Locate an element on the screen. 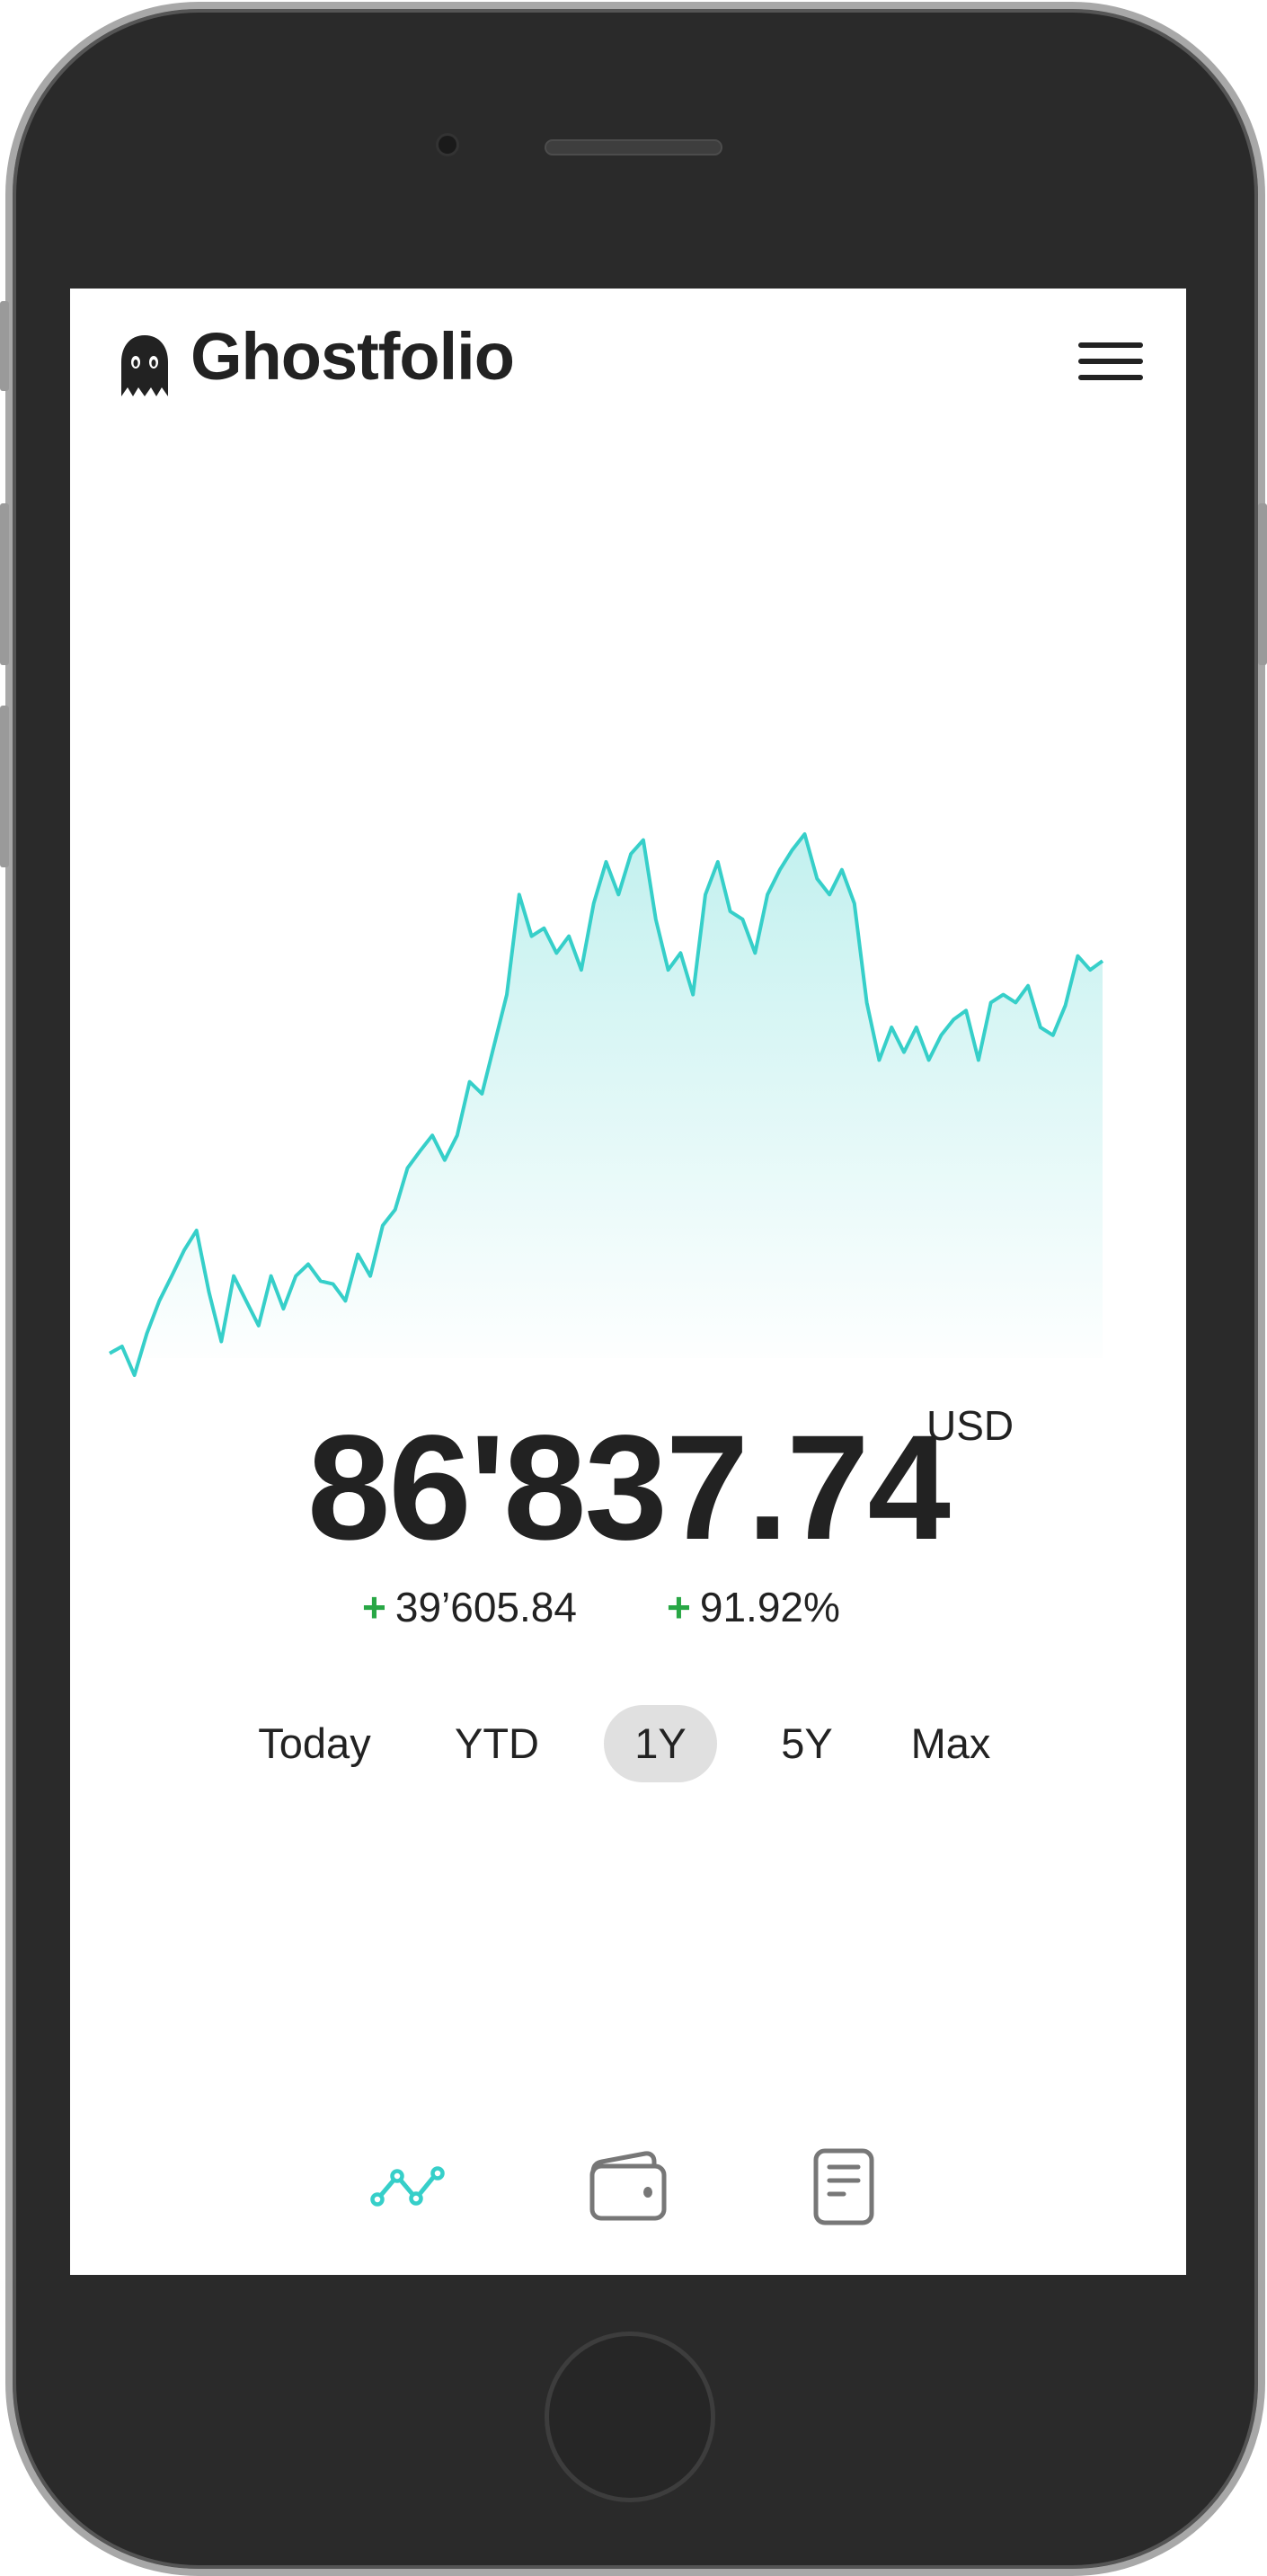 This screenshot has height=2576, width=1267. wallet-icon is located at coordinates (628, 2186).